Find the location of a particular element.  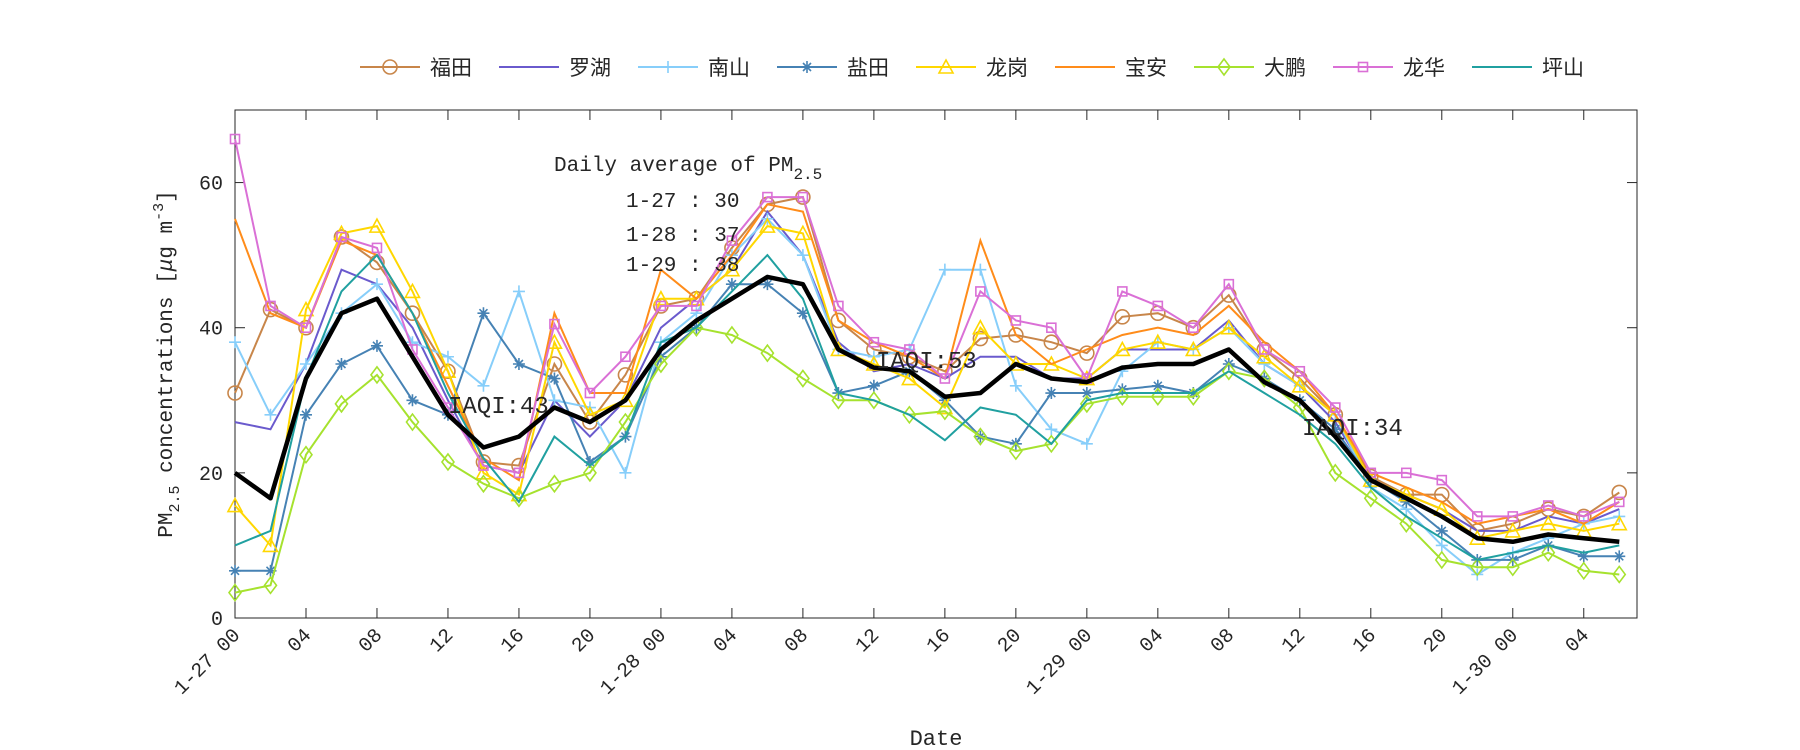

x-tick-label: 08 is located at coordinates (797, 641).